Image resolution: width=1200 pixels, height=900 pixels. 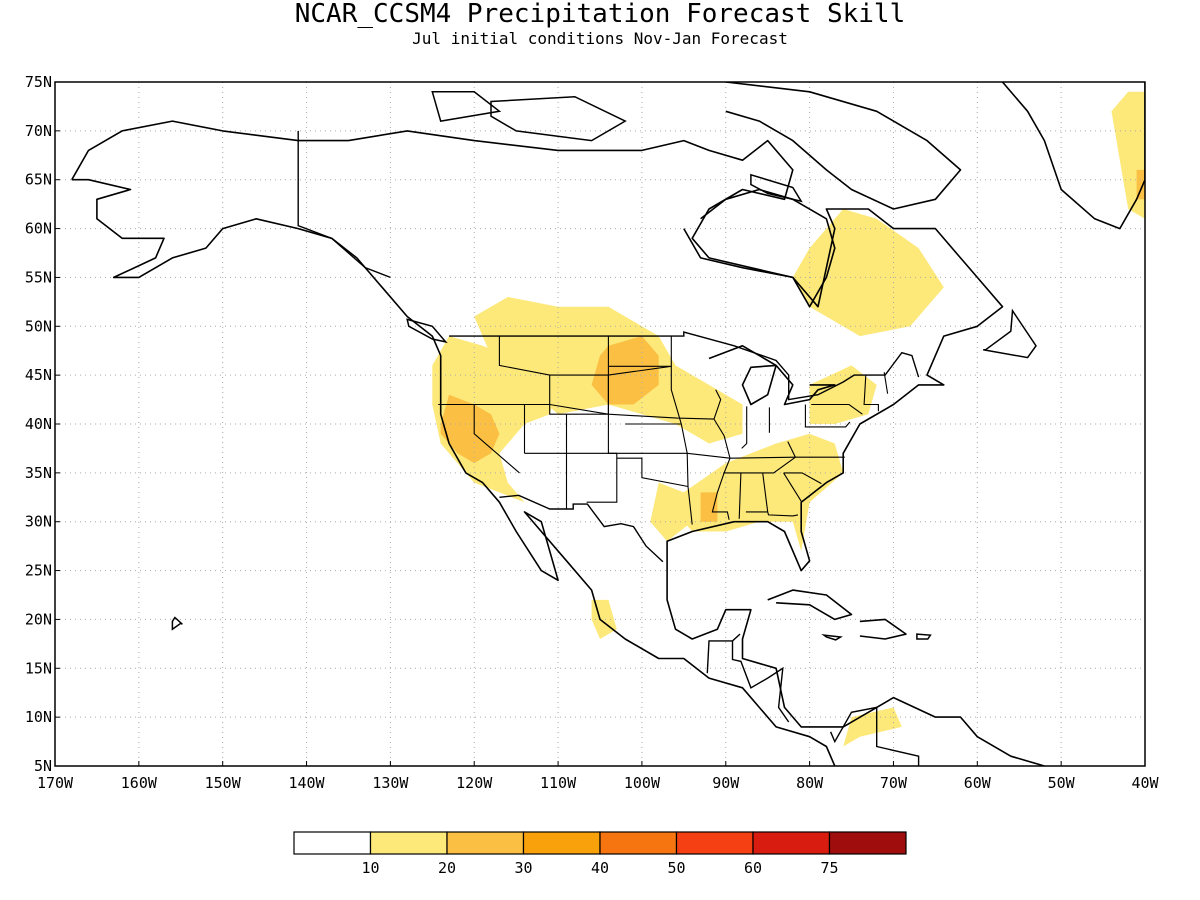 I want to click on lon-tick-label: 40W, so click(x=1145, y=783).